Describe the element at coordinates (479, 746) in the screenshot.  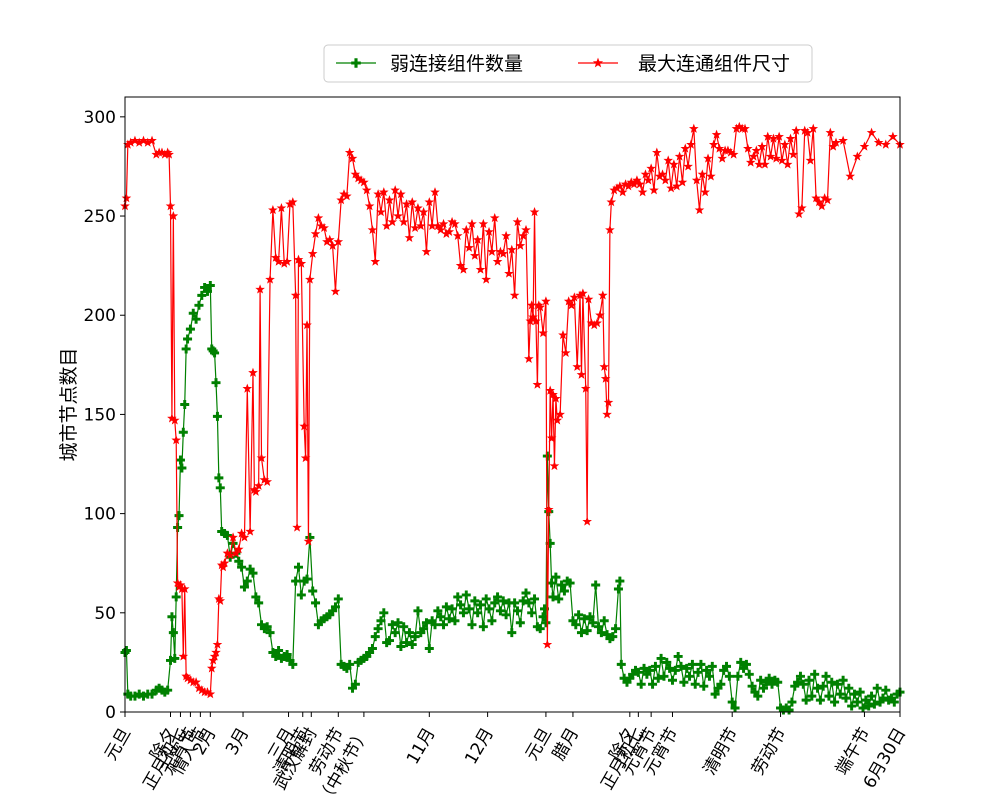
I see `x-tick-label: 12月` at that location.